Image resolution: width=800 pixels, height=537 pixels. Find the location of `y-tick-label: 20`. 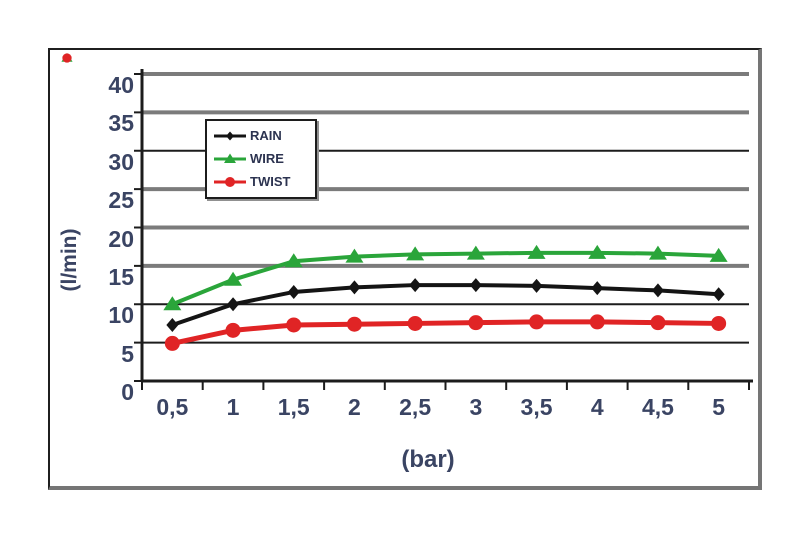

y-tick-label: 20 is located at coordinates (121, 238).